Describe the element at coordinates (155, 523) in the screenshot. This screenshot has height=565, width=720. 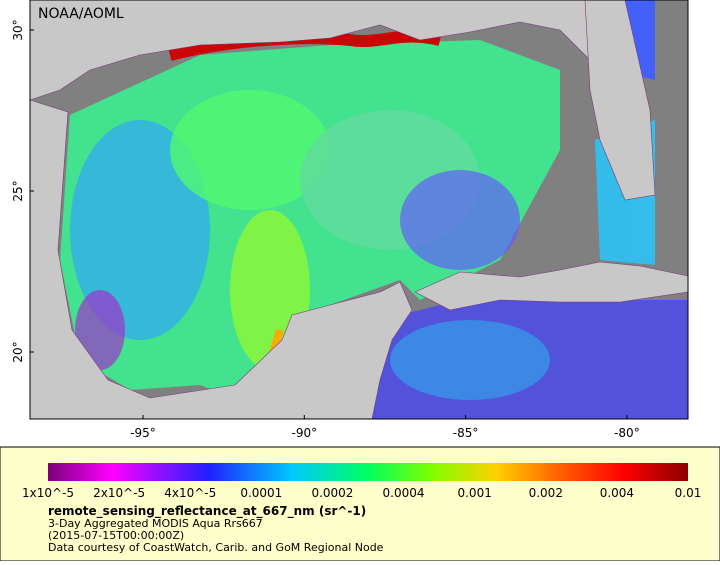
I see `legend-line: 3-Day Aggregated MODIS Aqua Rrs667` at that location.